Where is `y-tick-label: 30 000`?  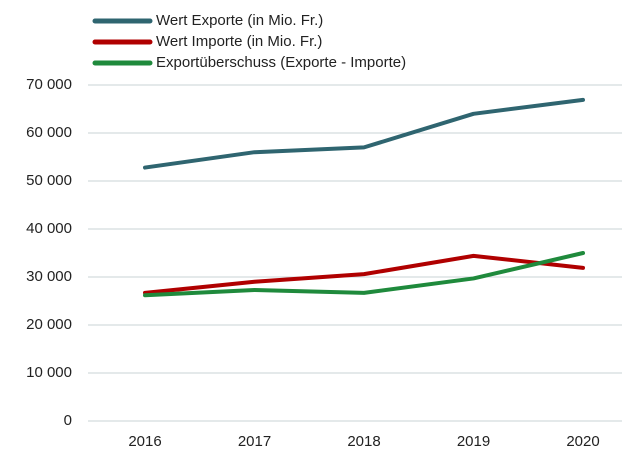
y-tick-label: 30 000 is located at coordinates (49, 276).